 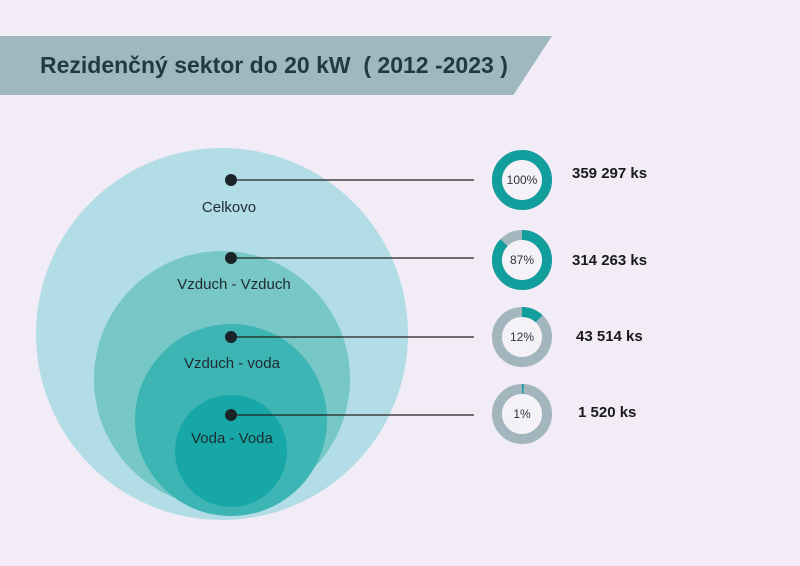 I want to click on percent-label-3: 12%, so click(x=522, y=337).